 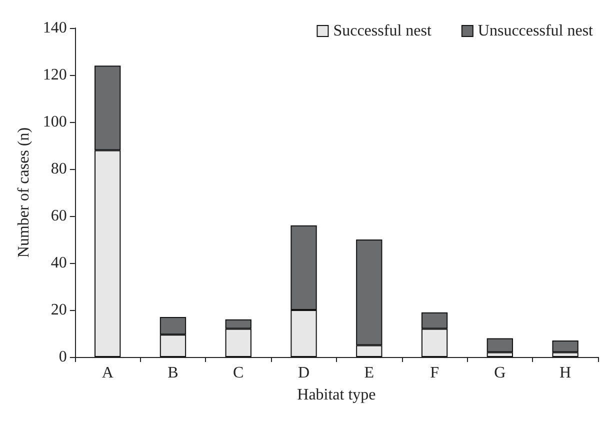 I want to click on y-tick-label: 140, so click(x=54, y=28).